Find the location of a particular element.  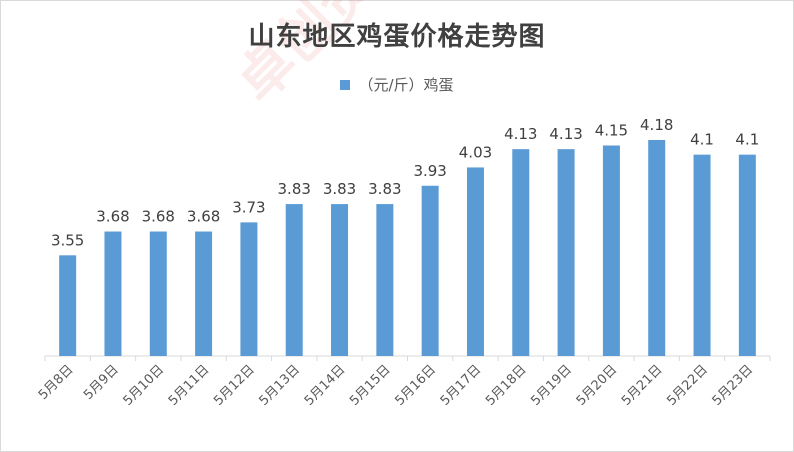

legend-label: （元/斤）鸡蛋 is located at coordinates (406, 85).